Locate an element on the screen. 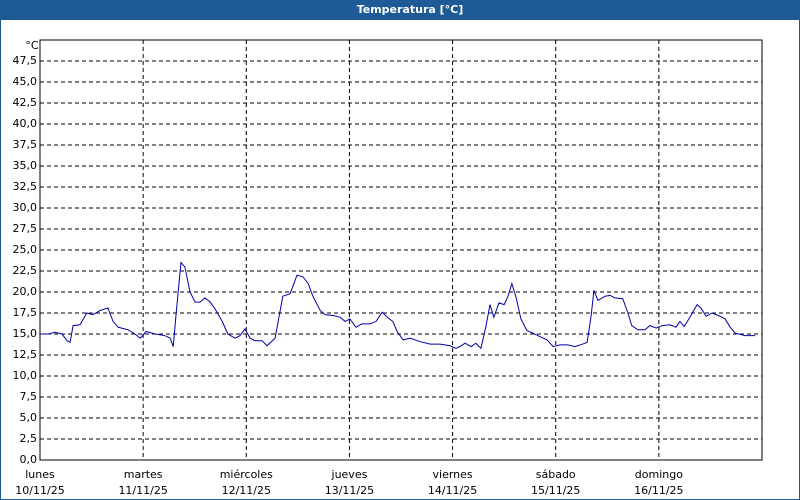  y-tick-label: 0,0 is located at coordinates (29, 459).